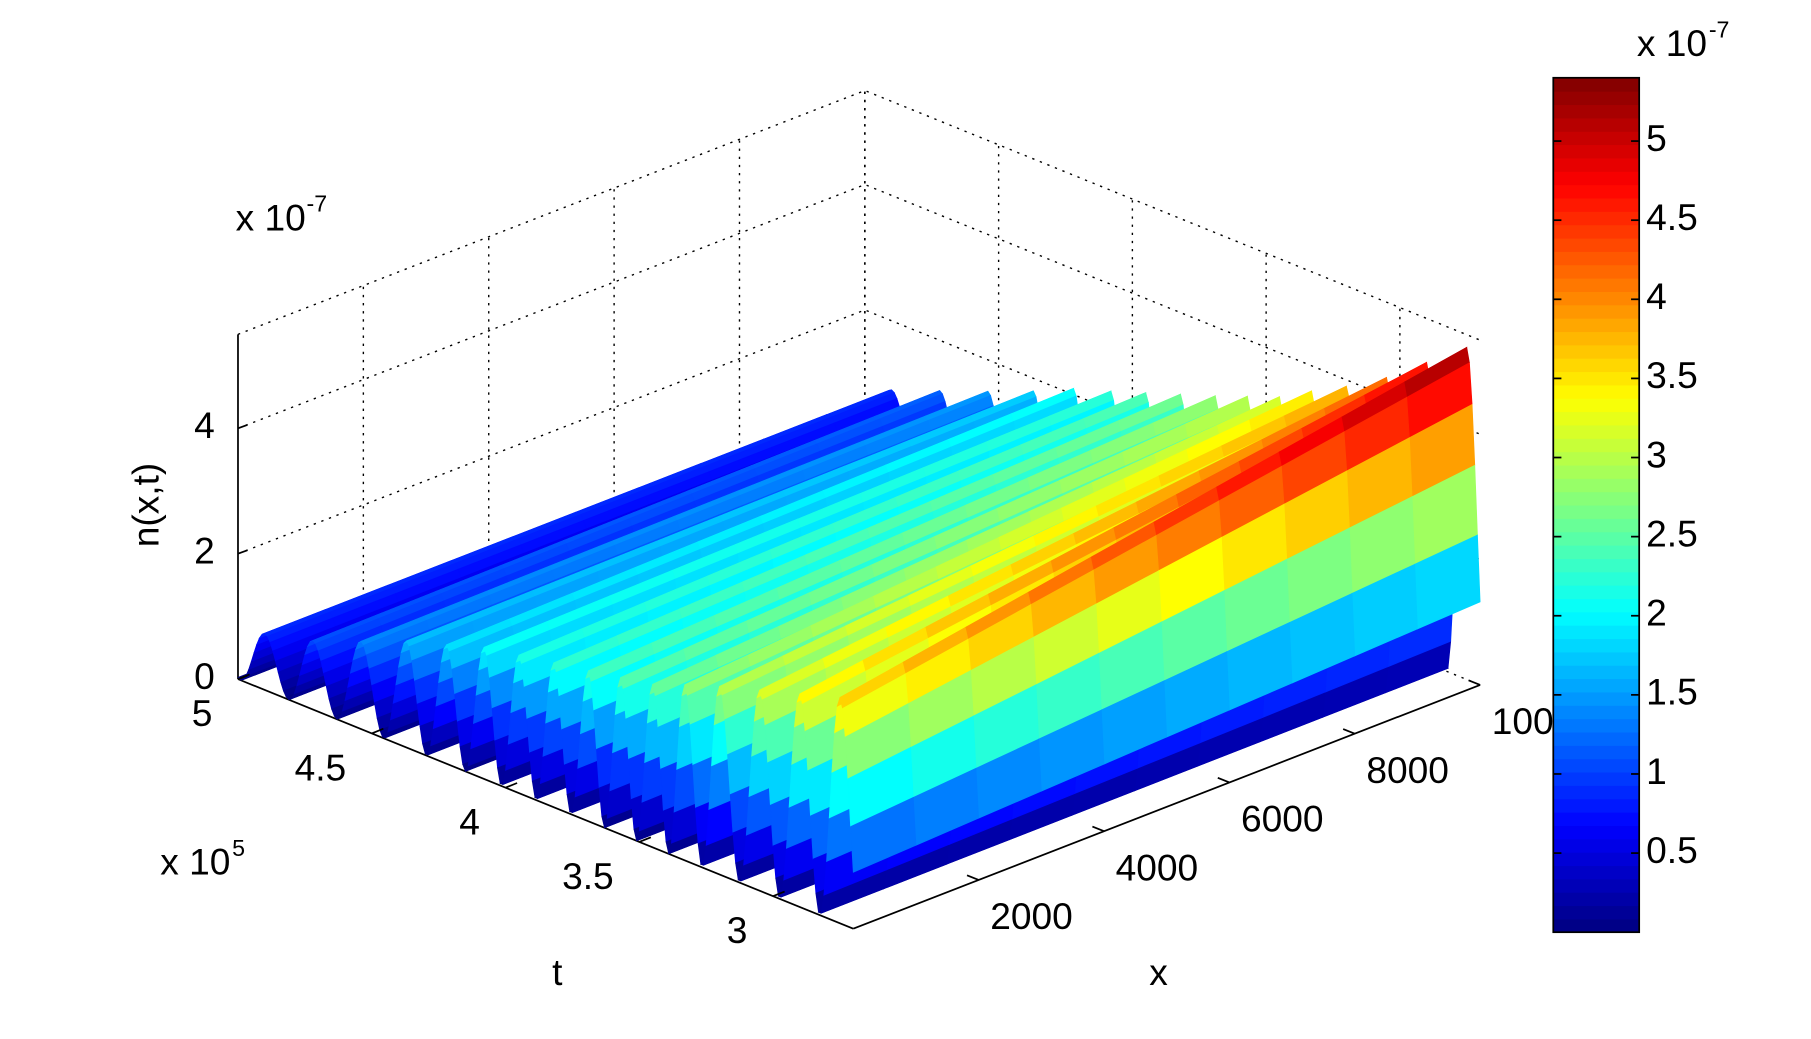 The height and width of the screenshot is (1039, 1811). Describe the element at coordinates (1656, 296) in the screenshot. I see `colorbar-tick-label: 4` at that location.